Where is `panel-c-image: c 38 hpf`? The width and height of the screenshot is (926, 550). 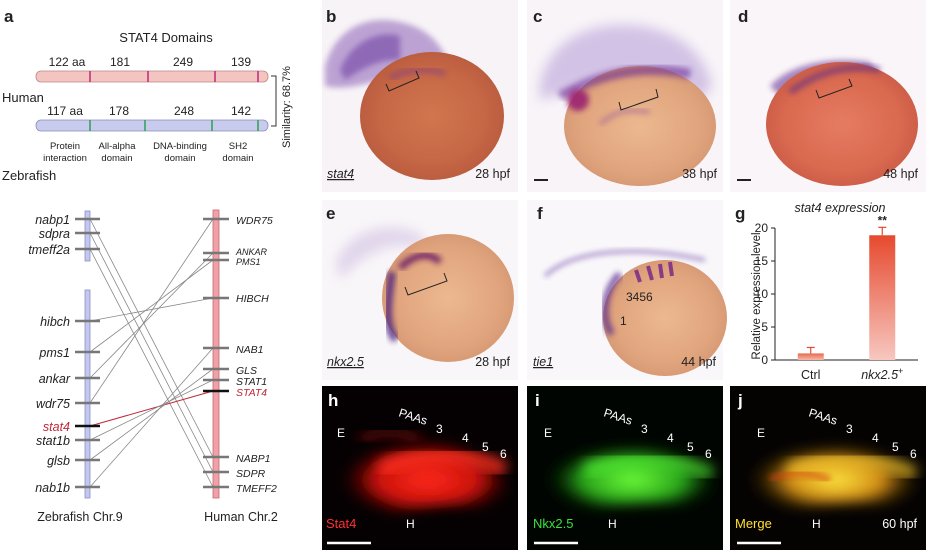 panel-c-image: c 38 hpf is located at coordinates (625, 96).